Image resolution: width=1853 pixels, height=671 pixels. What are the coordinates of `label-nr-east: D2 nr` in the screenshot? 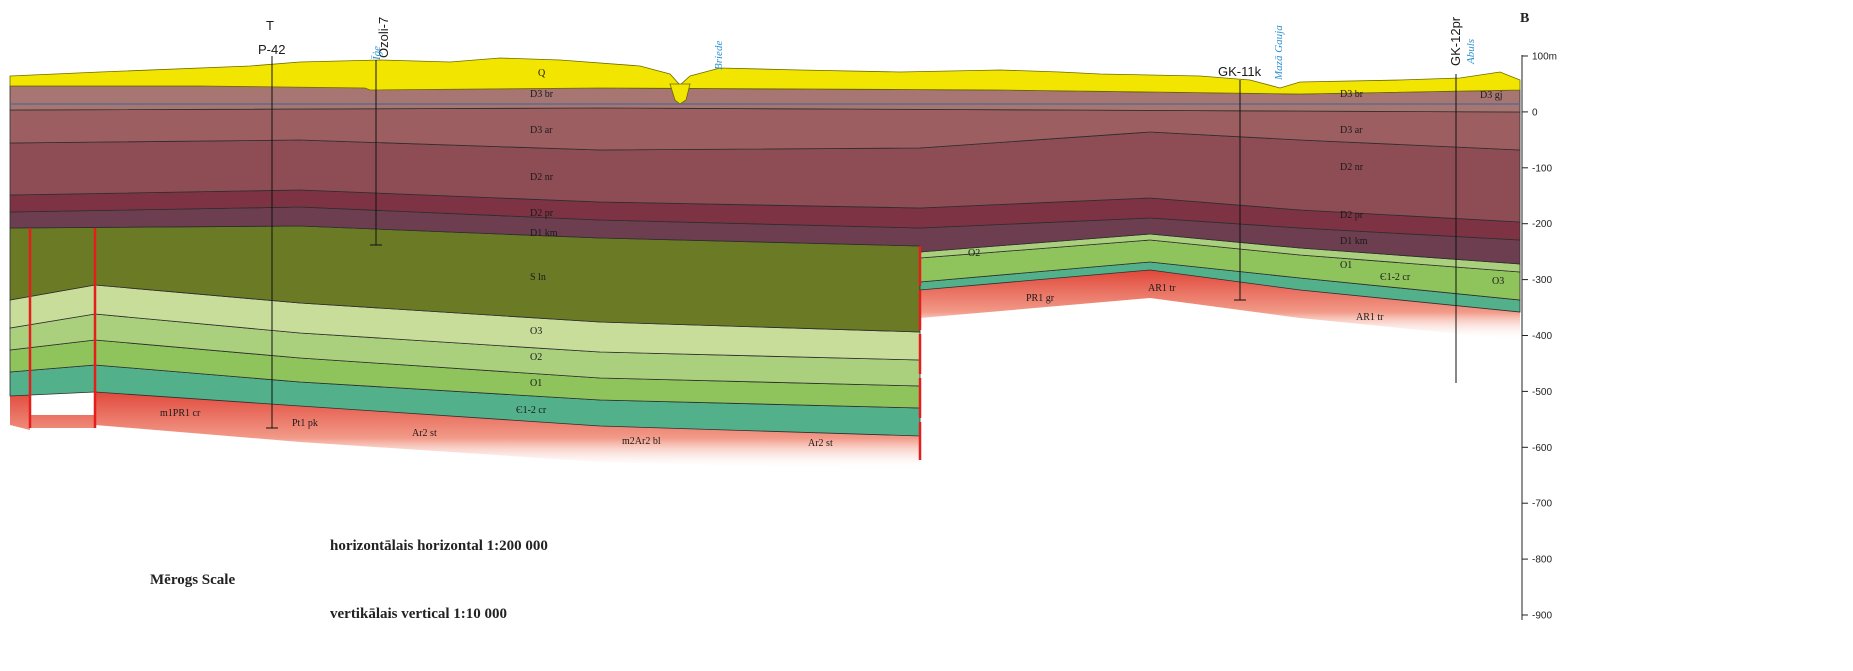 It's located at (1352, 167).